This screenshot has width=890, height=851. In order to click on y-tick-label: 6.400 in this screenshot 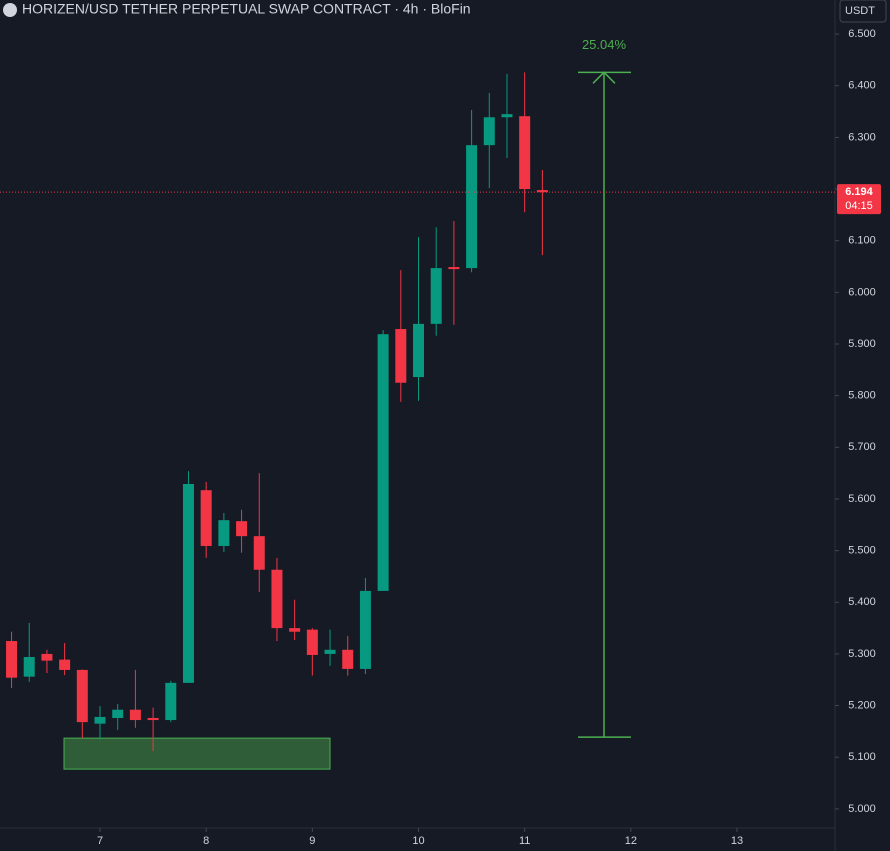, I will do `click(862, 86)`.